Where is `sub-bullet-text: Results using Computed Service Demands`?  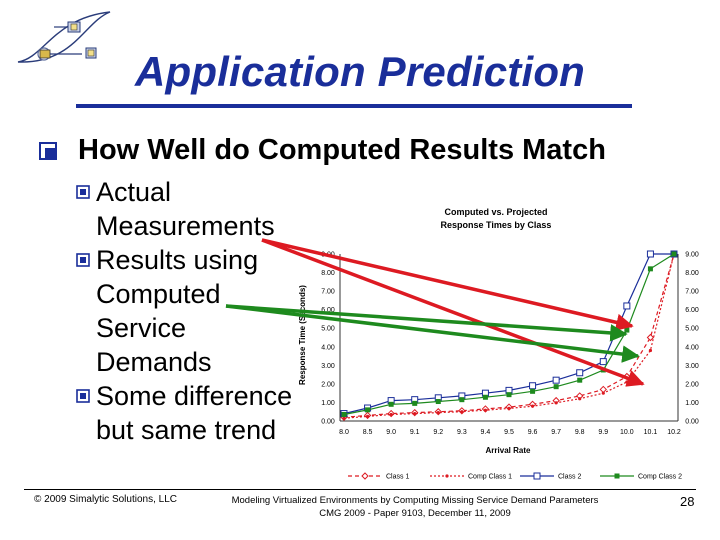 sub-bullet-text: Results using Computed Service Demands is located at coordinates (177, 311).